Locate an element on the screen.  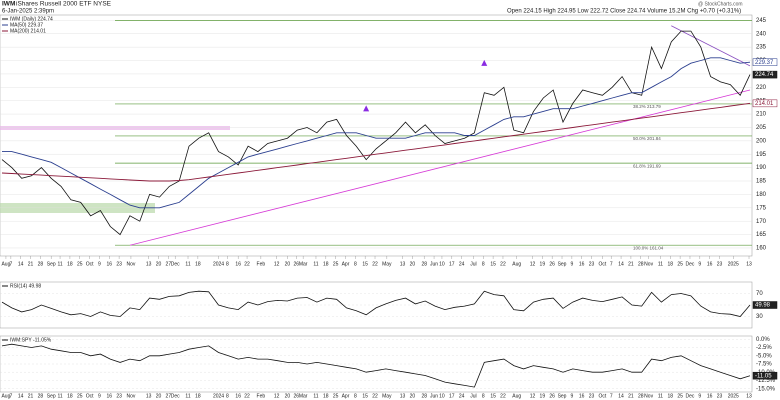
y-tick-label: 235 is located at coordinates (761, 48).